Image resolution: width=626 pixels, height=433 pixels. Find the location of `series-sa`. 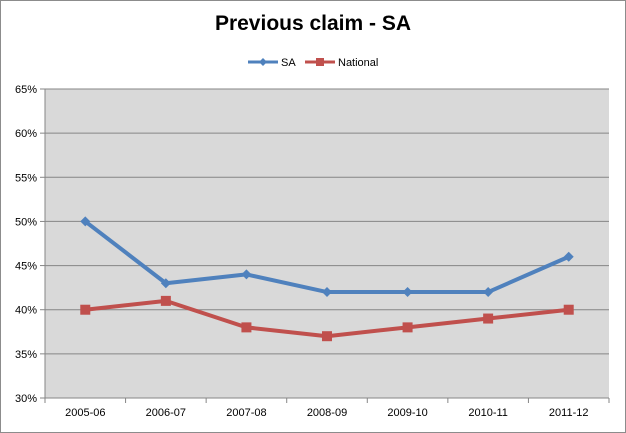

series-sa is located at coordinates (327, 257).